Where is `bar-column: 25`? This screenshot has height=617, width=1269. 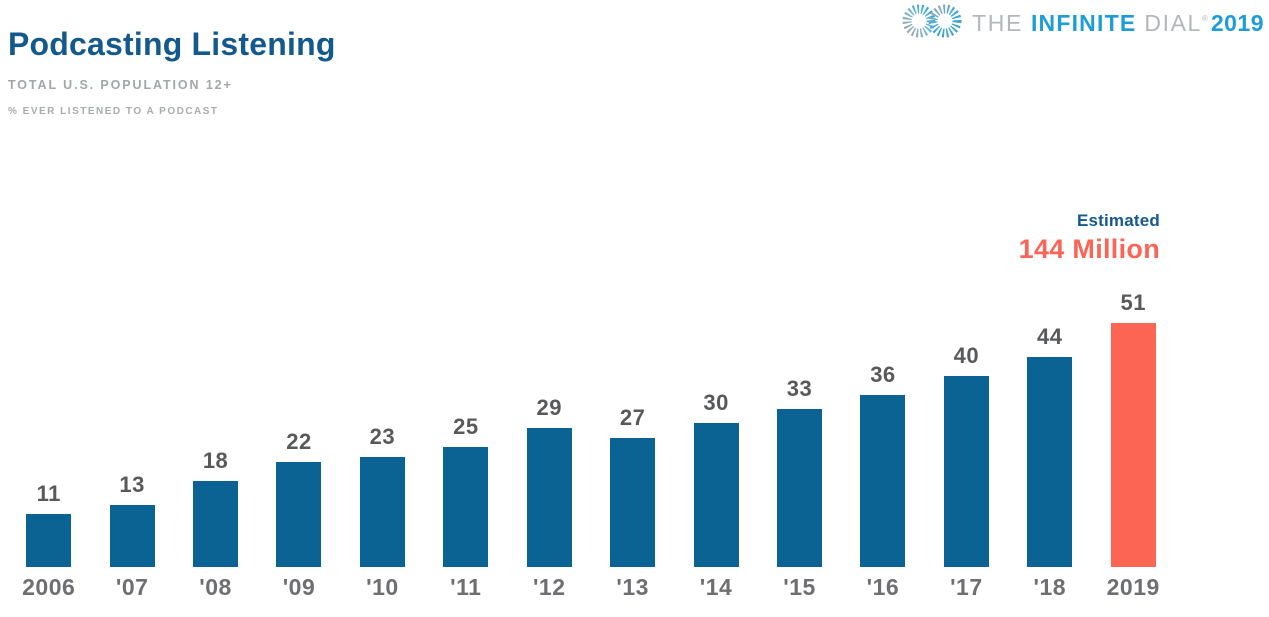
bar-column: 25 is located at coordinates (465, 490).